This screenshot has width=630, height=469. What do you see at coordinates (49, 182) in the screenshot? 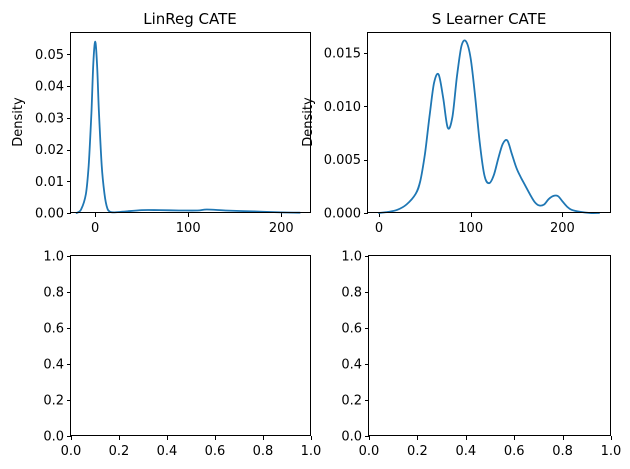
I see `y-tick-label: 0.01` at bounding box center [49, 182].